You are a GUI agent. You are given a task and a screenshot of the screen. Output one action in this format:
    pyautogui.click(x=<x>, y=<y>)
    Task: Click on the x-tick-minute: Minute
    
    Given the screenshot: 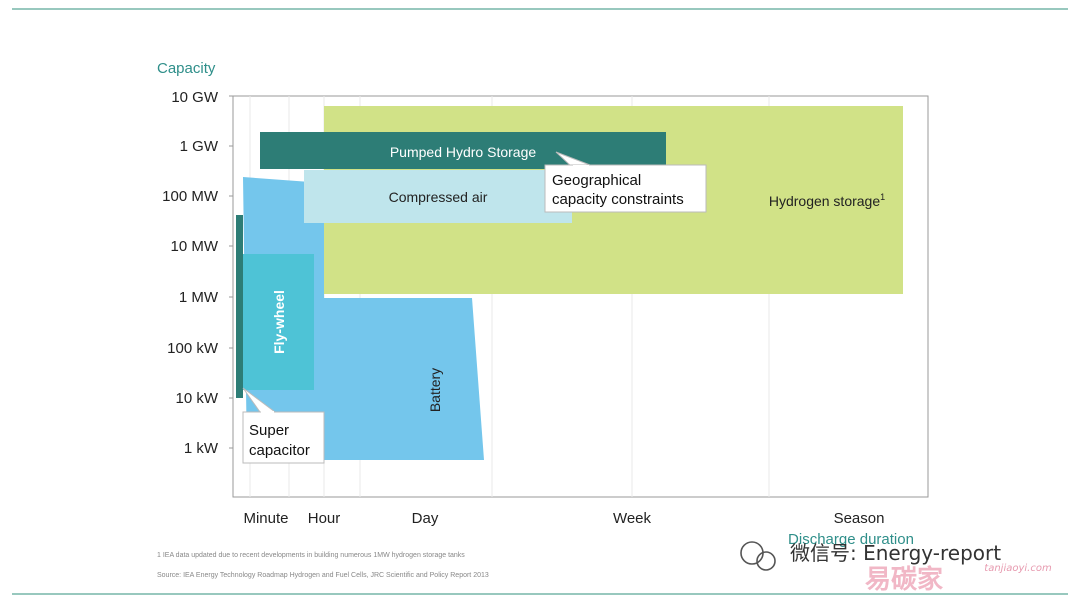 What is the action you would take?
    pyautogui.click(x=265, y=518)
    